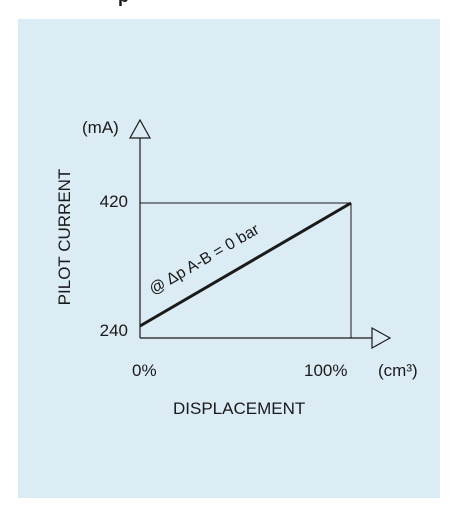  I want to click on series-line, so click(245, 264).